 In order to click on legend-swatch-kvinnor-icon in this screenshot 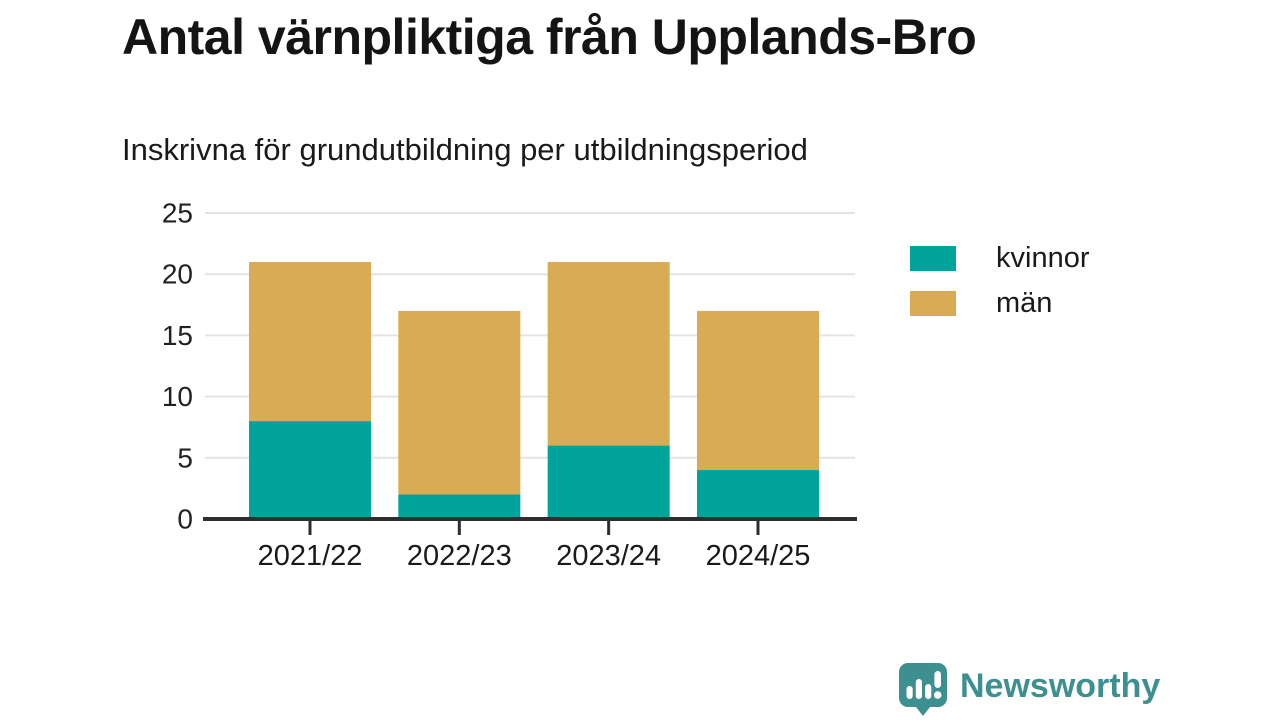, I will do `click(933, 258)`.